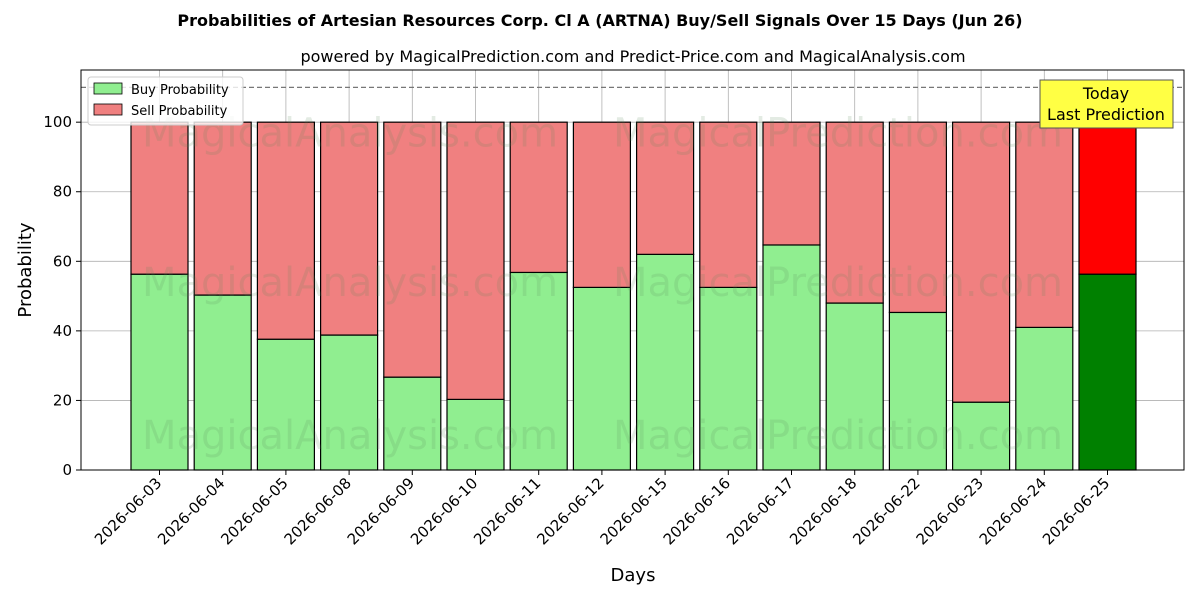  Describe the element at coordinates (67, 470) in the screenshot. I see `y-tick-label: 0` at that location.